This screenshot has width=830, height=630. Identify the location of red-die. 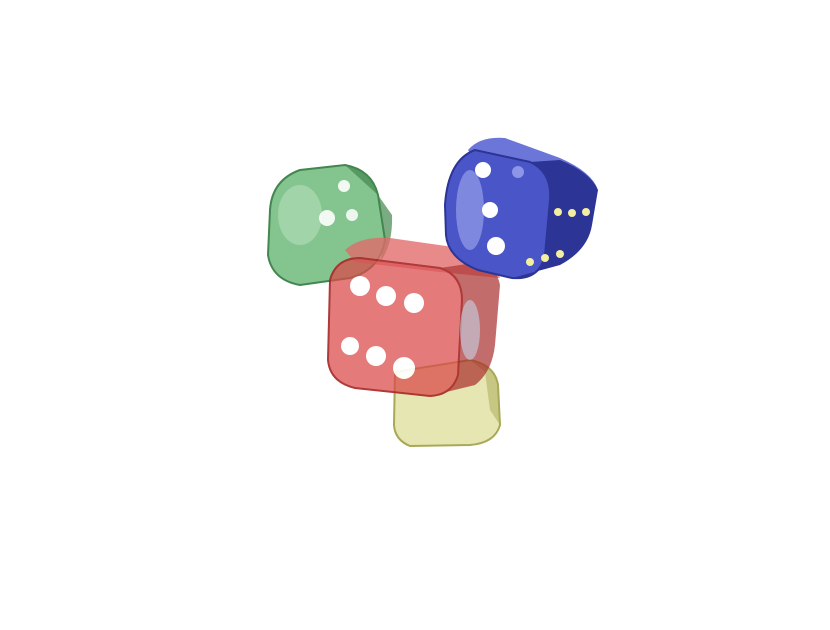
(413, 317).